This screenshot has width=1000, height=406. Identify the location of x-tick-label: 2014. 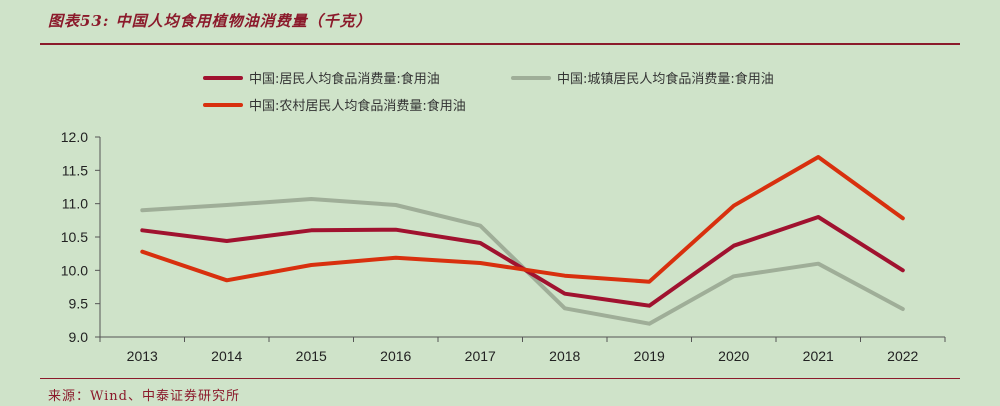
(226, 356).